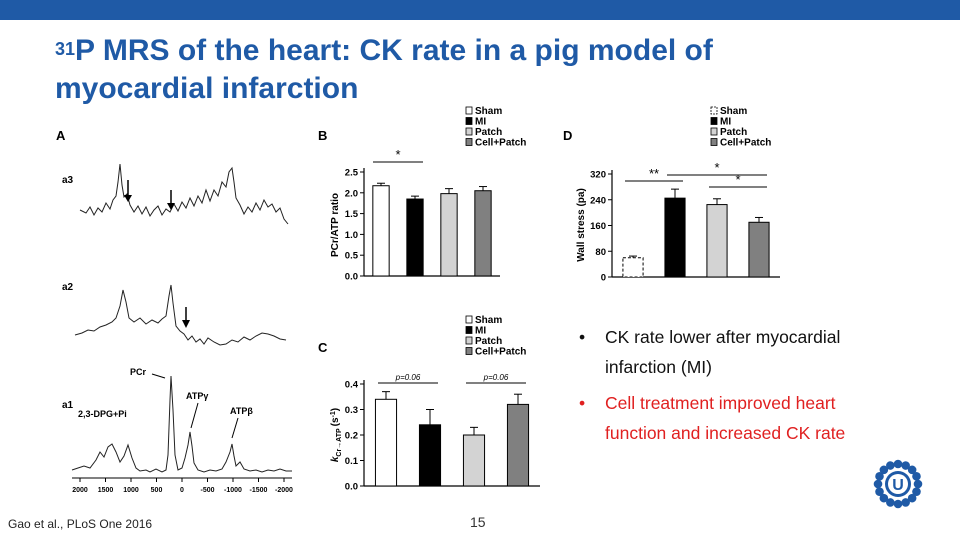 The width and height of the screenshot is (960, 540). I want to click on spectrum-tick-label: 500, so click(157, 490).